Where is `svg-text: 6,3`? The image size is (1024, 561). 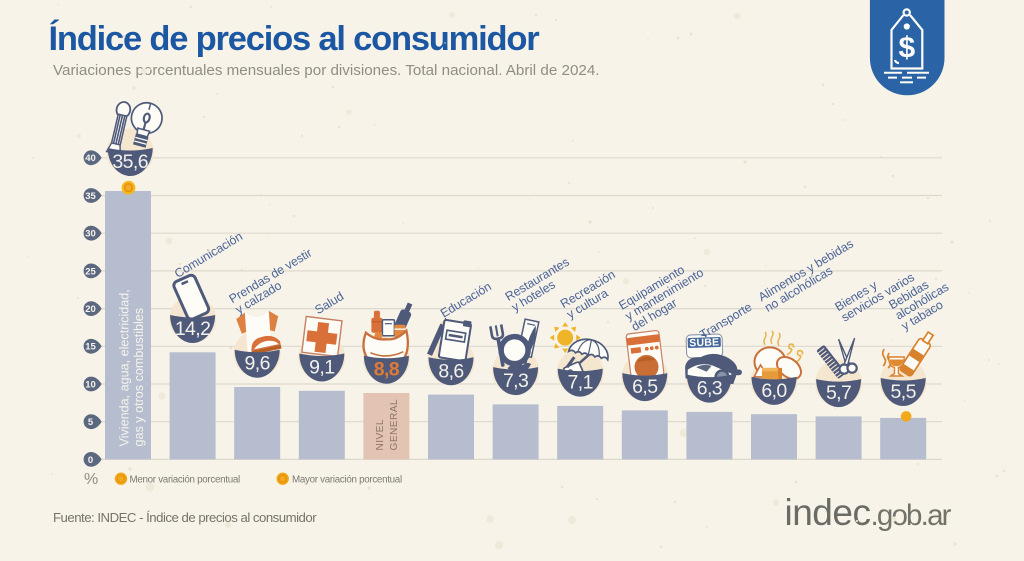 svg-text: 6,3 is located at coordinates (709, 389).